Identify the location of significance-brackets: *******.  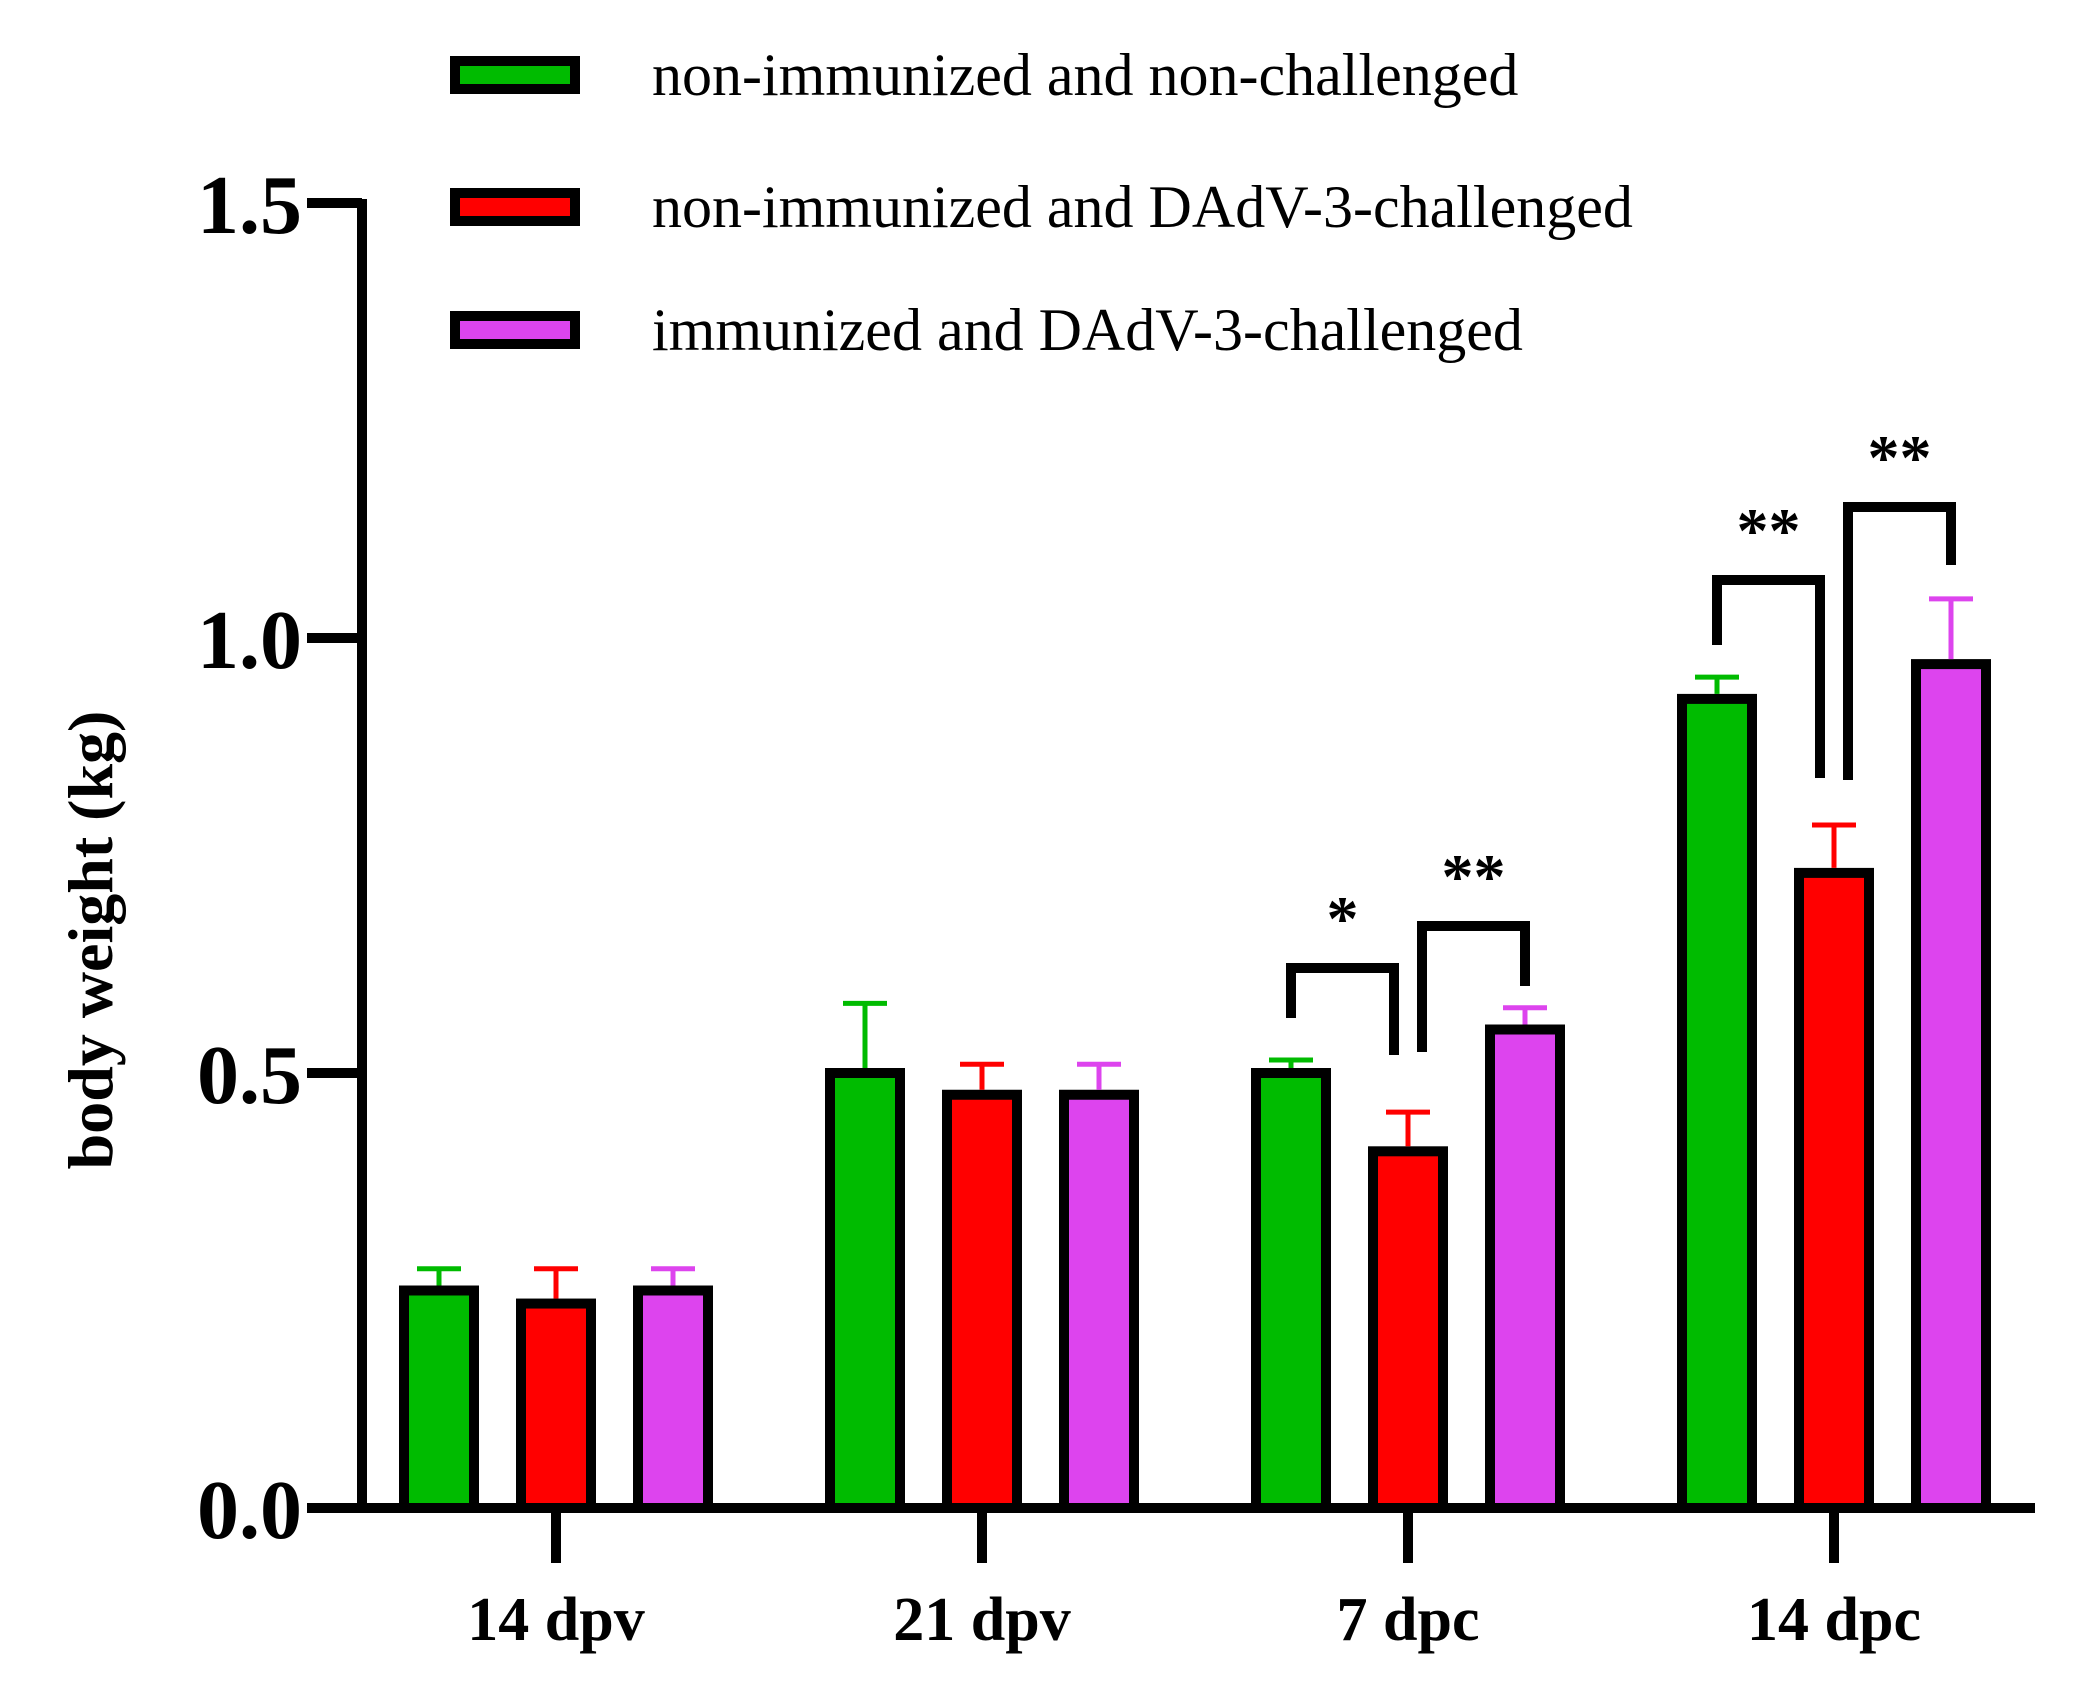
(1621, 738).